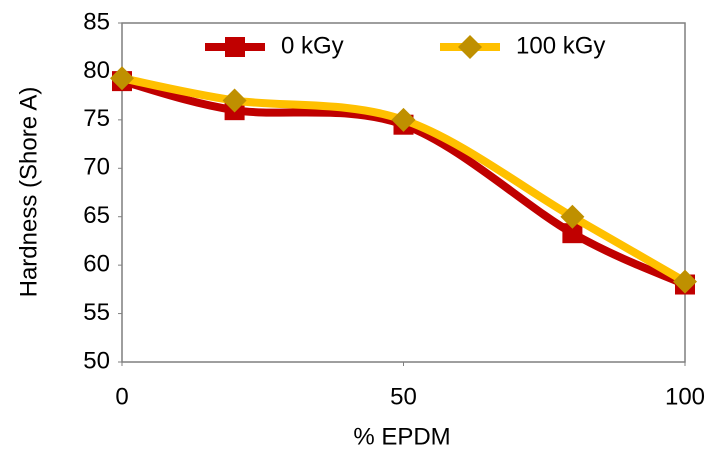 This screenshot has height=462, width=720. I want to click on x-tick-label: 50, so click(403, 396).